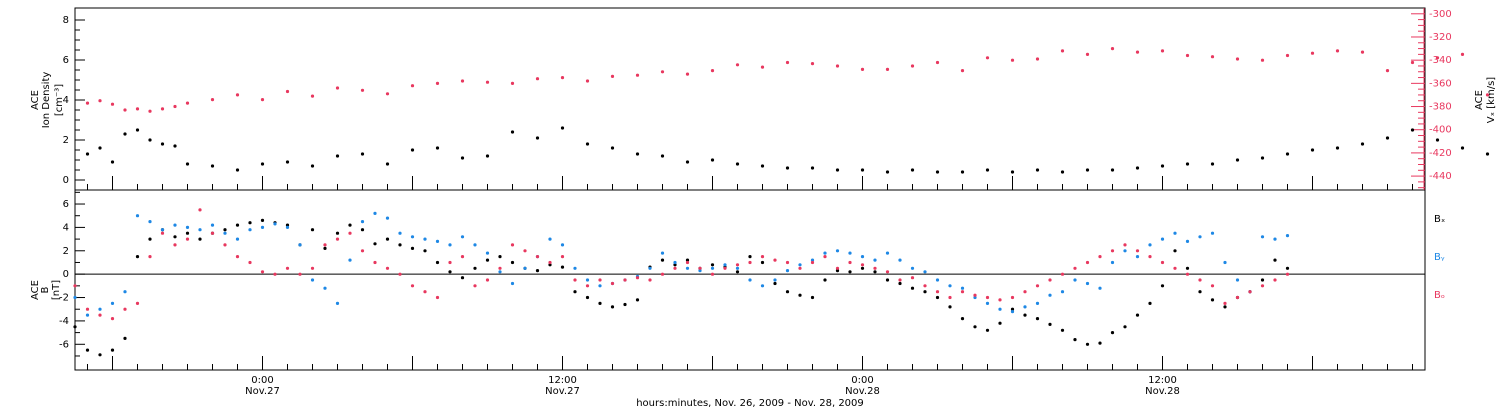 The width and height of the screenshot is (1500, 410). Describe the element at coordinates (66, 100) in the screenshot. I see `top-left-tick-label: 4` at that location.